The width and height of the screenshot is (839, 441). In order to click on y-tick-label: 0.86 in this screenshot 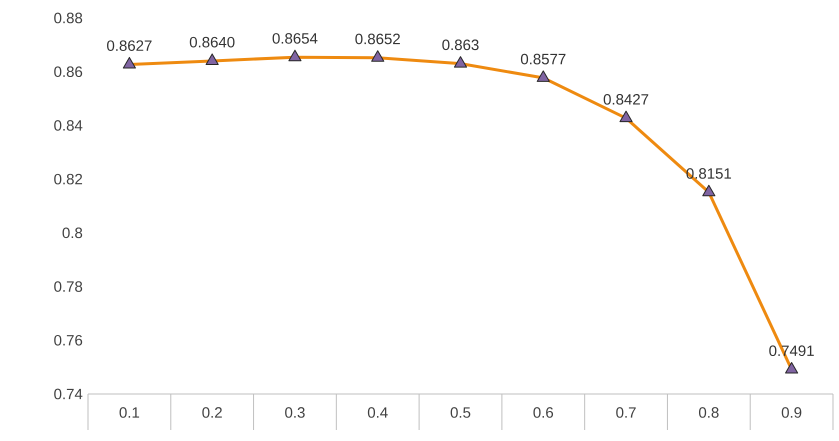, I will do `click(68, 72)`.